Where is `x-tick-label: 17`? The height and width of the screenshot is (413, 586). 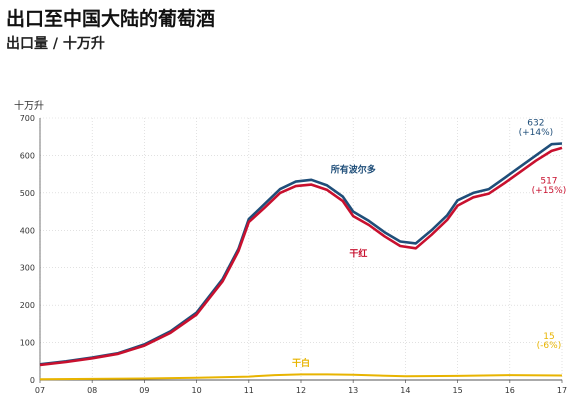
x-tick-label: 17 is located at coordinates (562, 390).